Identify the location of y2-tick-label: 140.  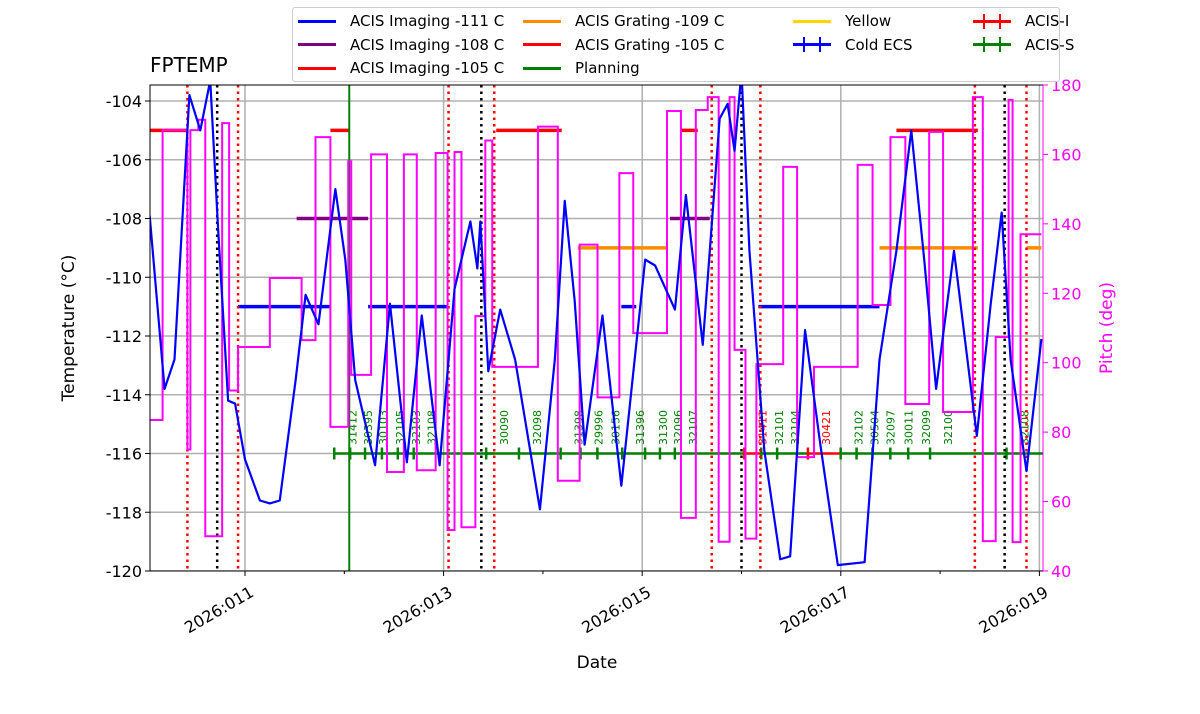
(1066, 224).